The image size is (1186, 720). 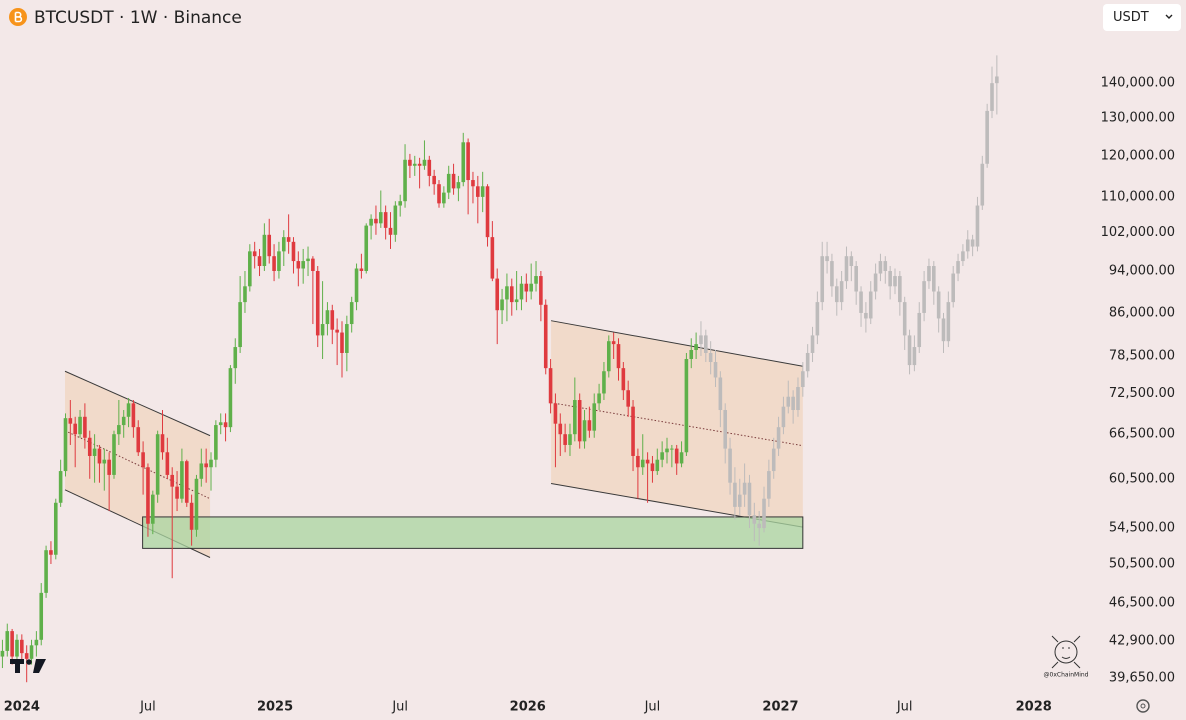 What do you see at coordinates (28, 666) in the screenshot?
I see `tv-logo` at bounding box center [28, 666].